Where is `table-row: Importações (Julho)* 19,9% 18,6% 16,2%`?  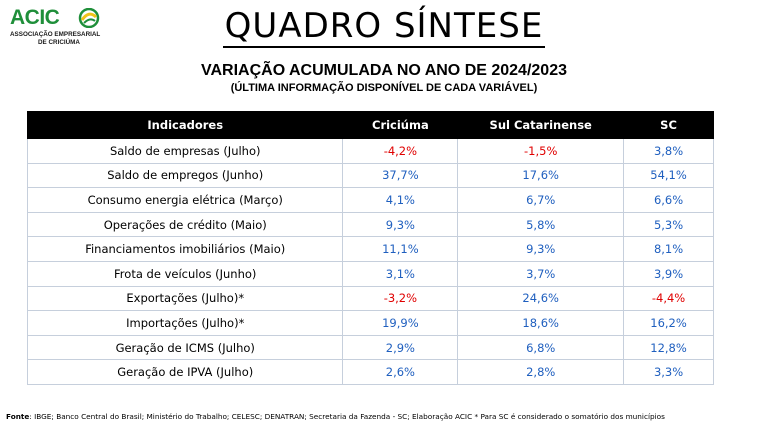 table-row: Importações (Julho)* 19,9% 18,6% 16,2% is located at coordinates (370, 323).